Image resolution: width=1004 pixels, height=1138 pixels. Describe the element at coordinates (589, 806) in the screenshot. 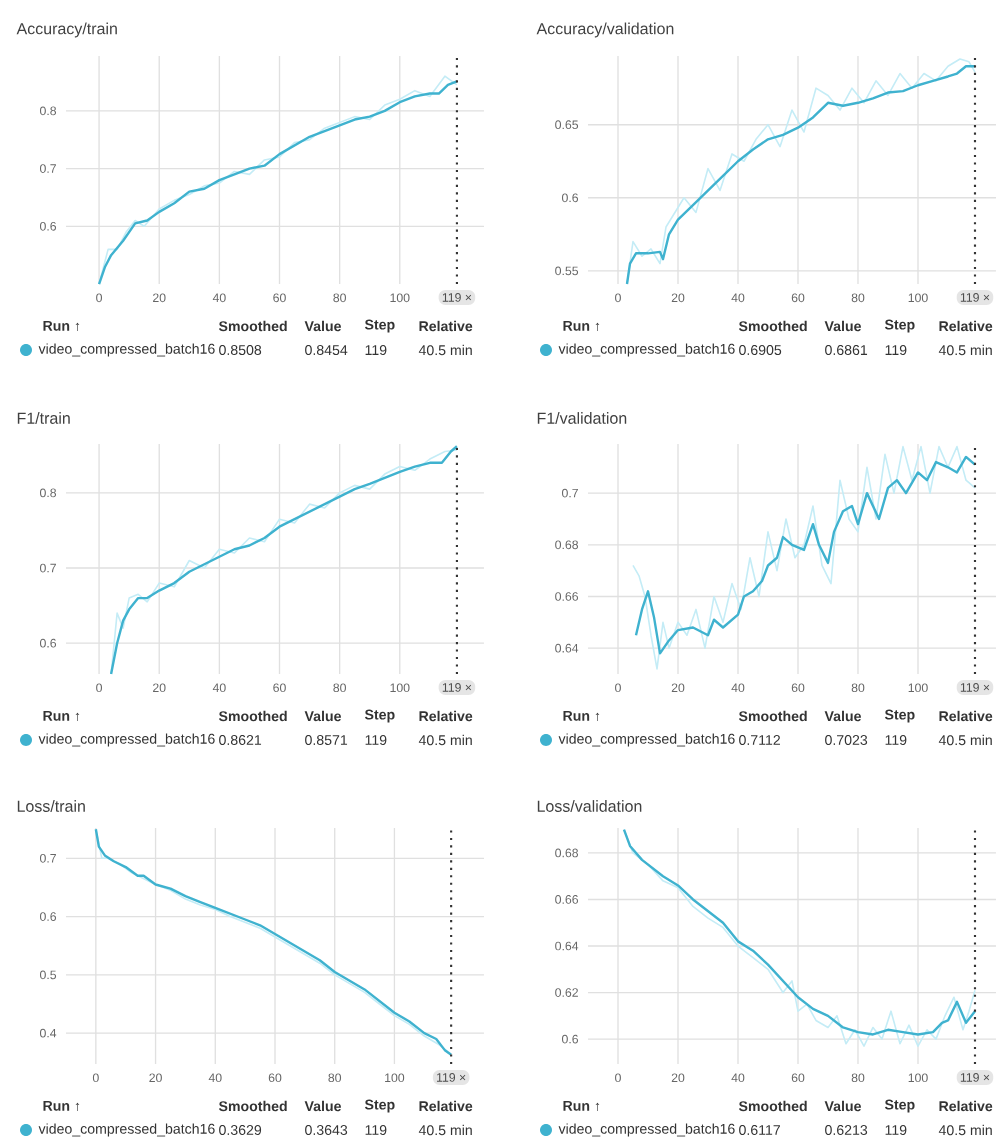

I see `chart-title: Loss/validation` at that location.